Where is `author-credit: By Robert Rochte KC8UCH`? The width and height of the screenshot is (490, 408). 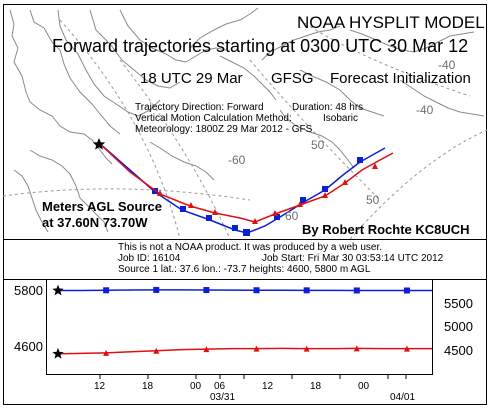
author-credit: By Robert Rochte KC8UCH is located at coordinates (386, 229).